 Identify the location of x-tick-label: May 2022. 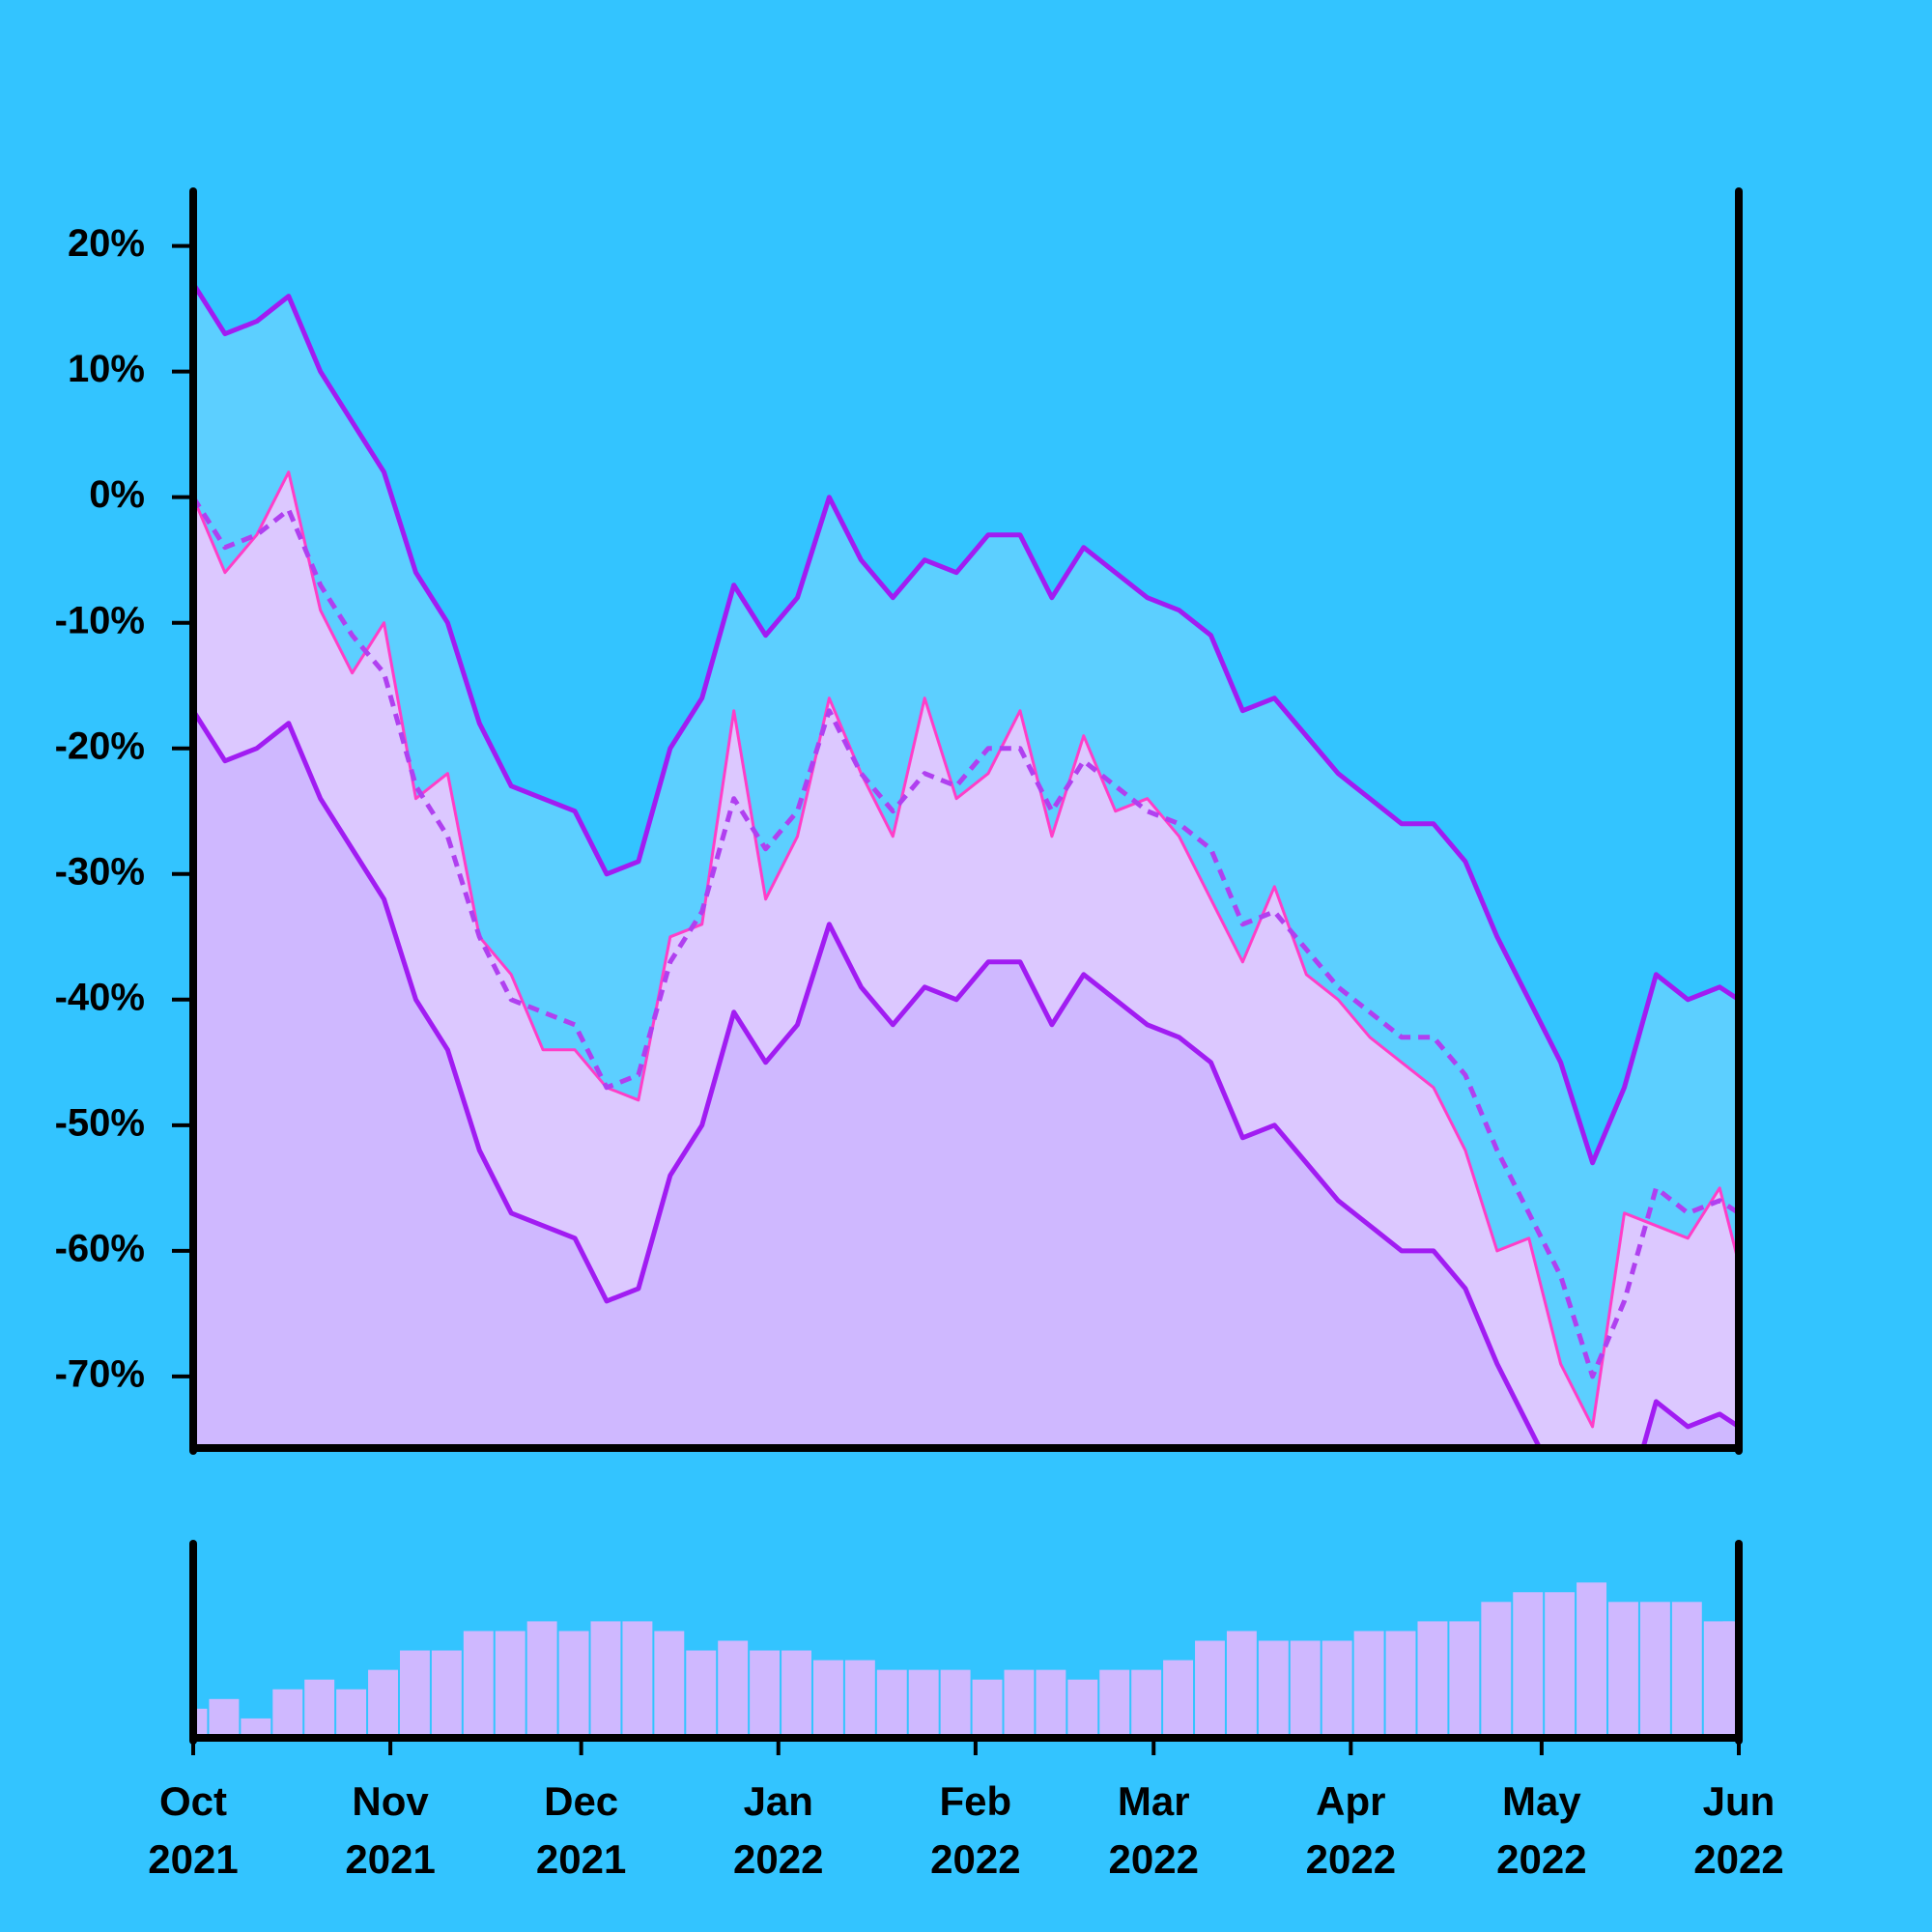
(1541, 1830).